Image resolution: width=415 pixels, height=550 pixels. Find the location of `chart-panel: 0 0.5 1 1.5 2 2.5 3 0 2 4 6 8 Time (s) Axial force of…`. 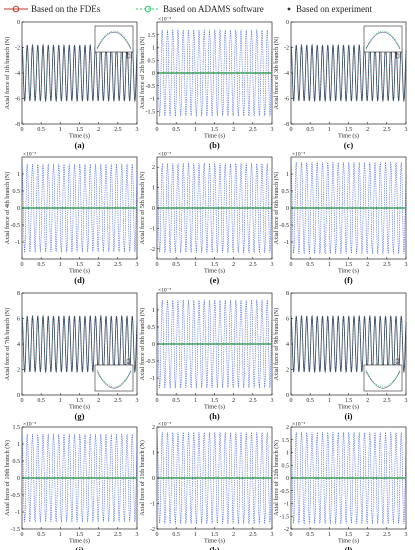

chart-panel: 0 0.5 1 1.5 2 2.5 3 0 2 4 6 8 Time (s) Axial force of… is located at coordinates (71, 356).